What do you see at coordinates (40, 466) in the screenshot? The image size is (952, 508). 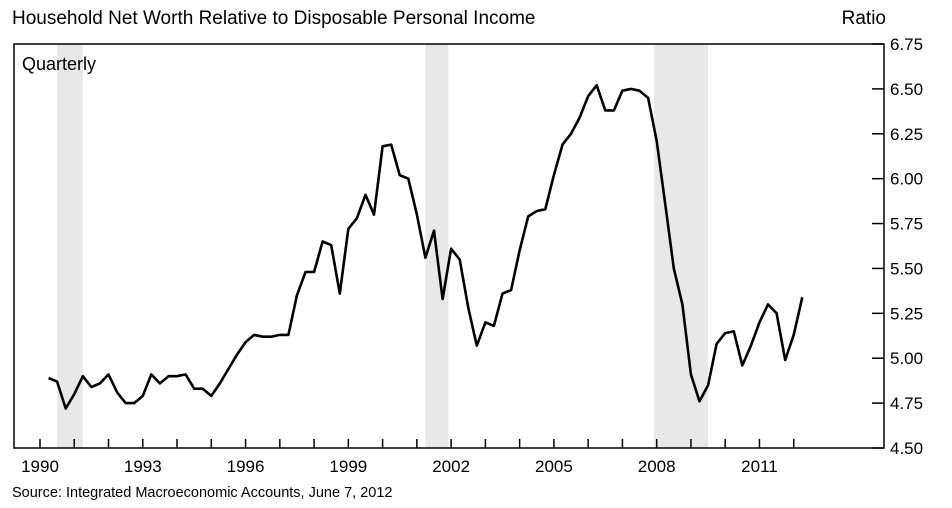 I see `x-tick-label-0: 1990` at bounding box center [40, 466].